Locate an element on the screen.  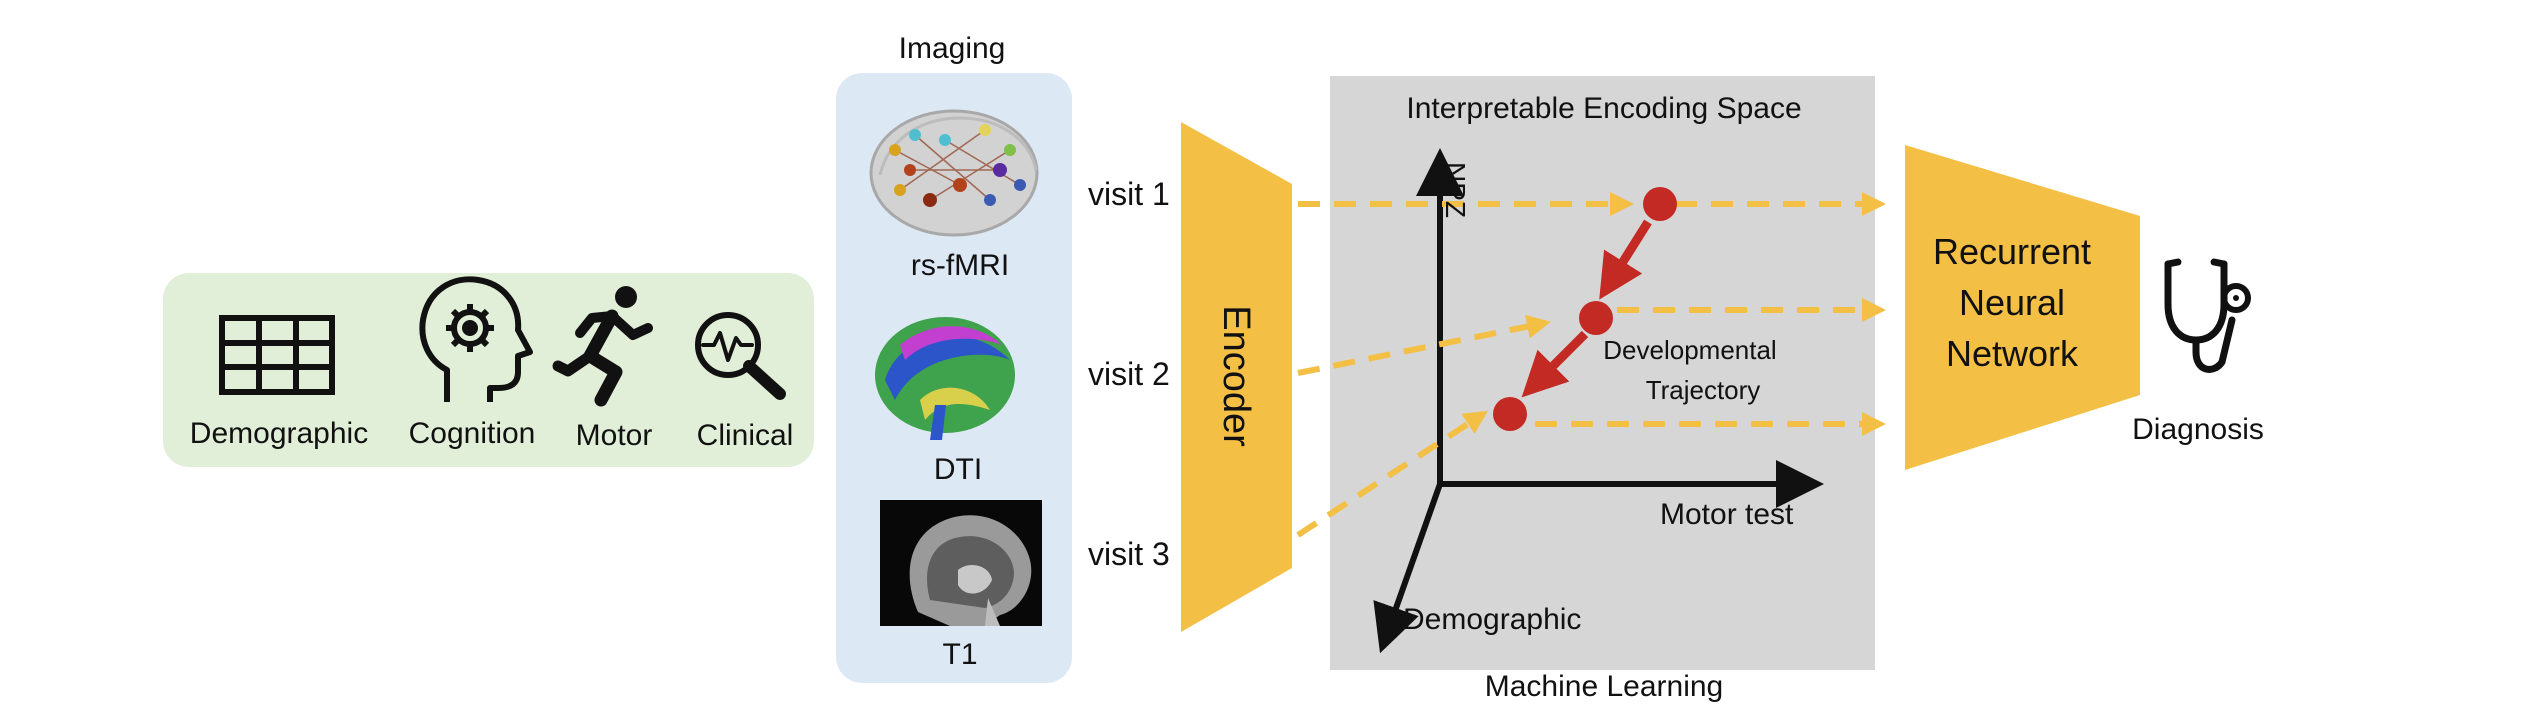
visit-label-1: visit 1 is located at coordinates (1129, 194).